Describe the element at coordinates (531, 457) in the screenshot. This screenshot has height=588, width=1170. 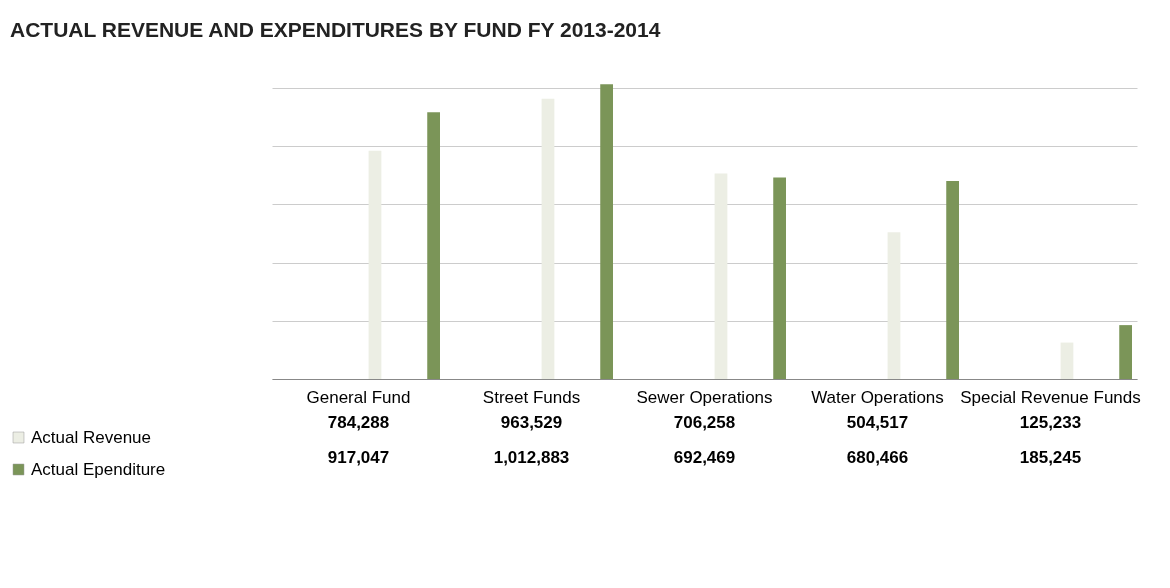
I see `data-label: 1,012,883` at that location.